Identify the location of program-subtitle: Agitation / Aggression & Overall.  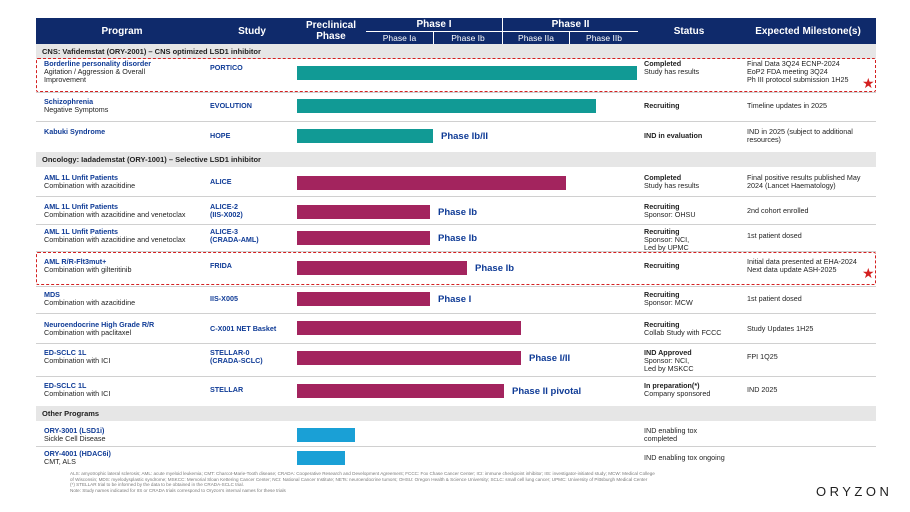
(95, 72).